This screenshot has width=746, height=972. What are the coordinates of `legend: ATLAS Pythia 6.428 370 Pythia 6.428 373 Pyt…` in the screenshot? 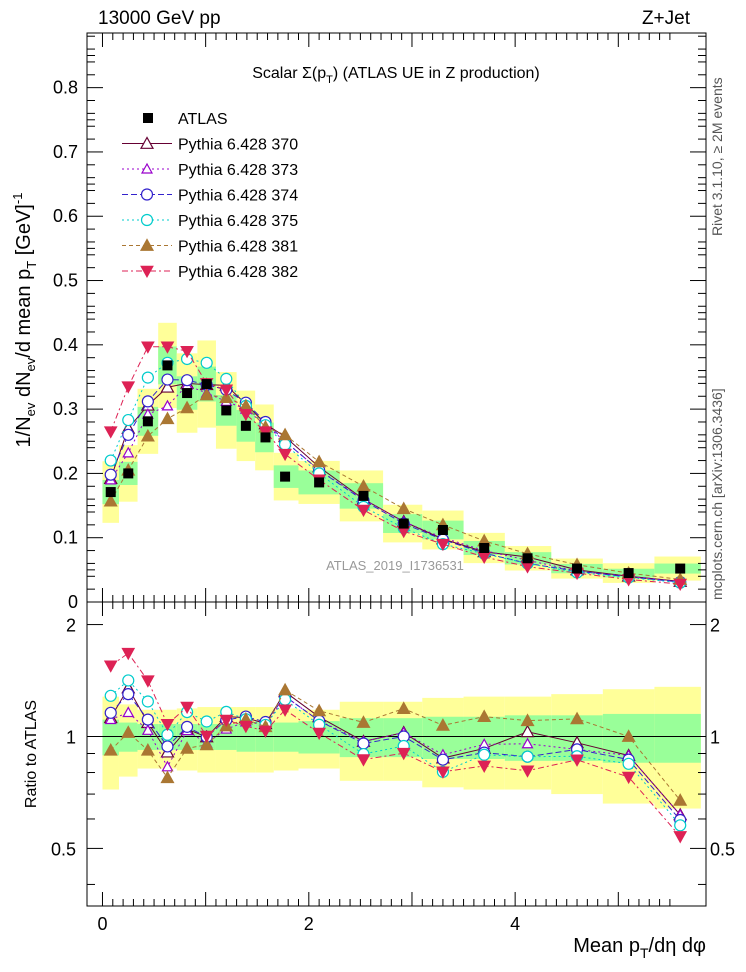 It's located at (210, 196).